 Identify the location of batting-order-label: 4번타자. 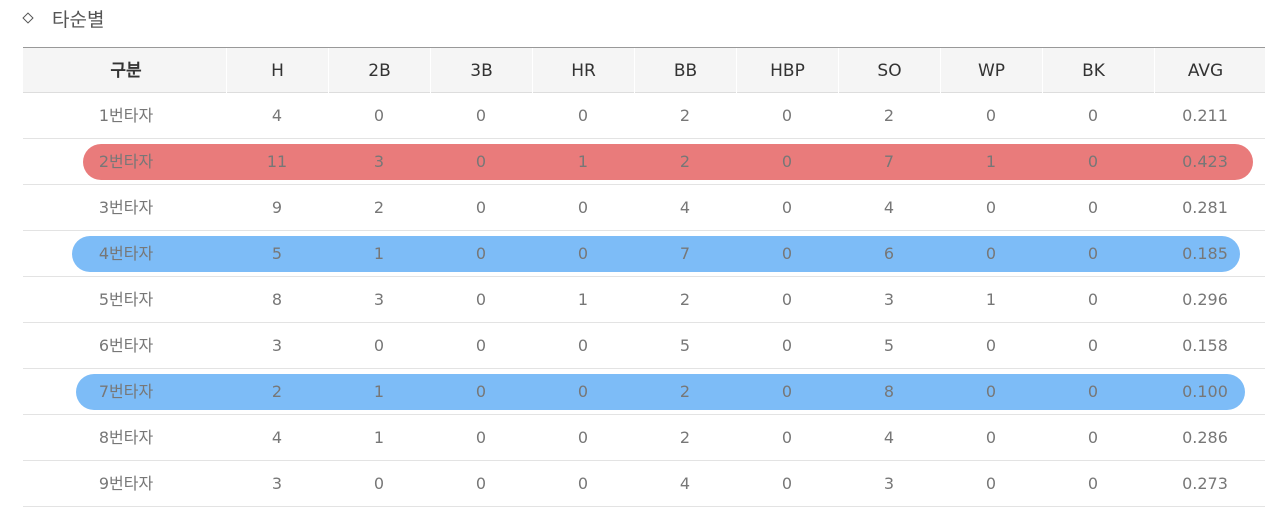
(126, 253).